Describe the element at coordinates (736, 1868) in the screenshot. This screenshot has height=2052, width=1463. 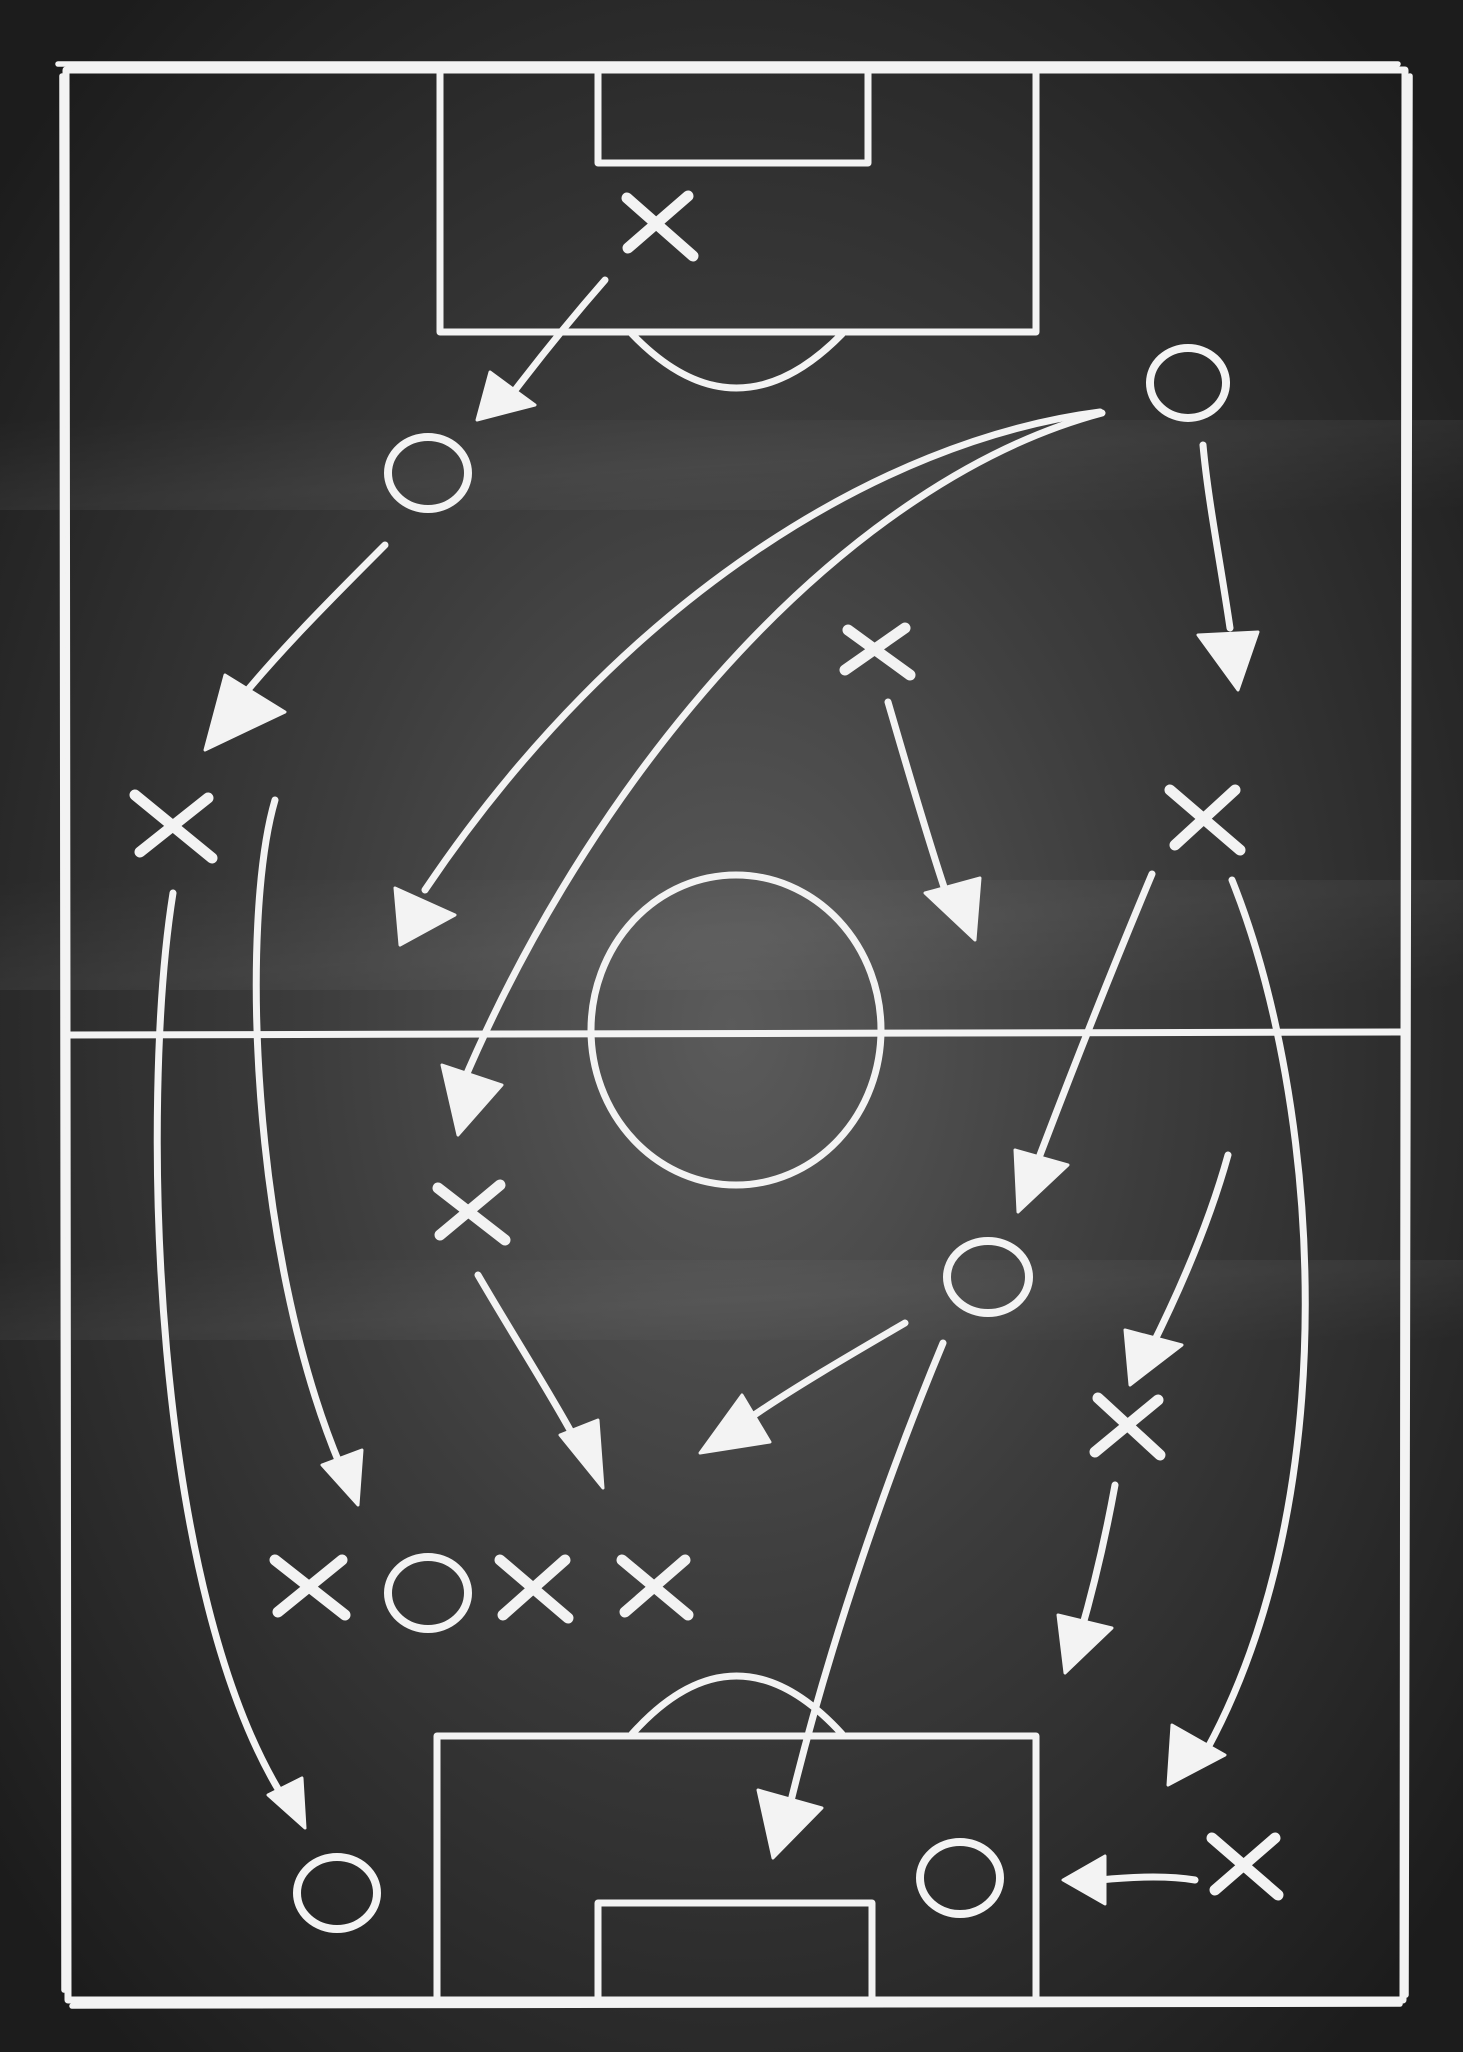
I see `bottom-penalty-box` at that location.